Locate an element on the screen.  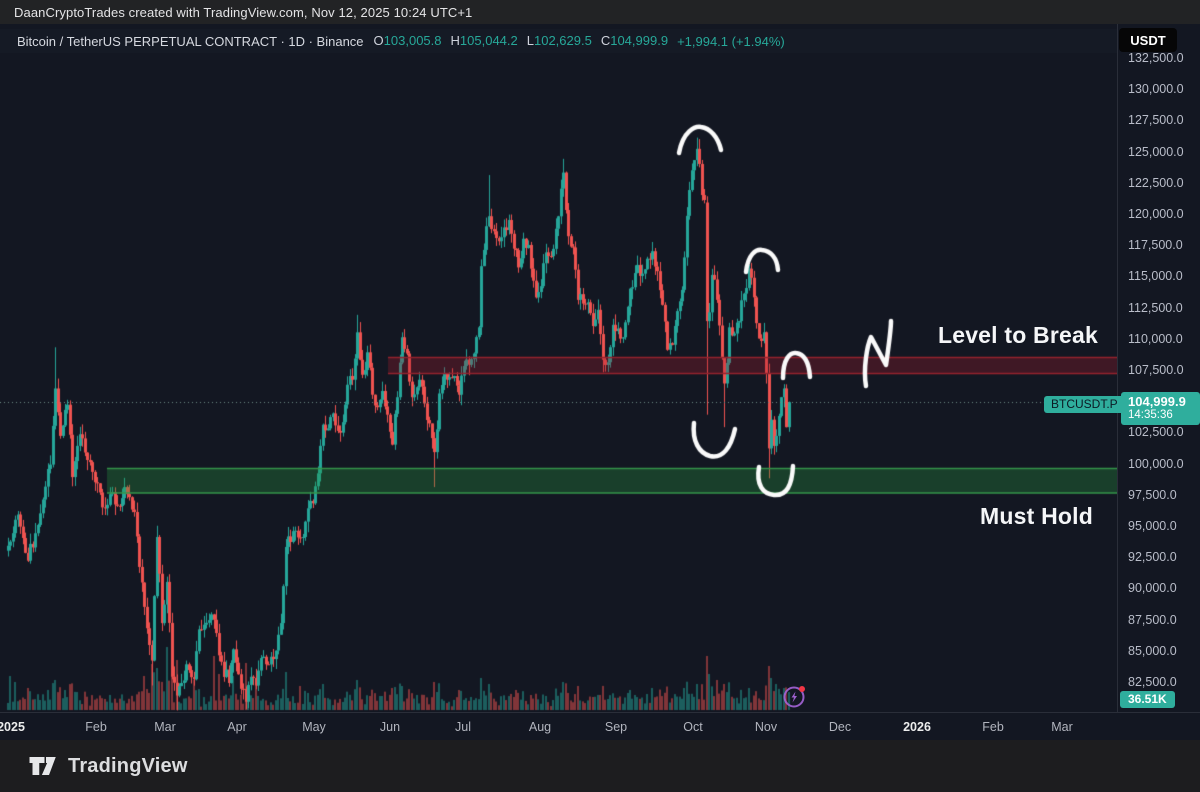
price-tick-label: 102,500.0 is located at coordinates (1156, 432).